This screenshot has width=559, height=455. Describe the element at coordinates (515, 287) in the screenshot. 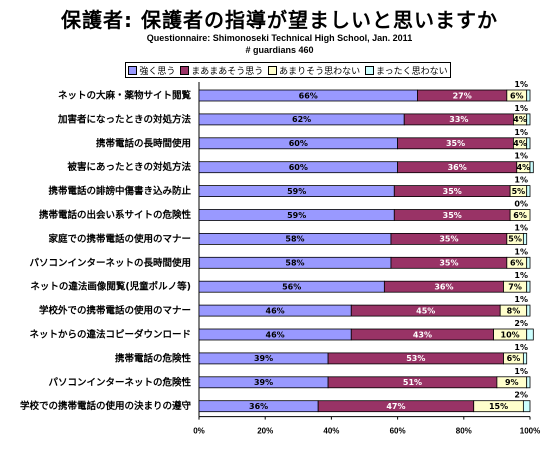

I see `data-label: 7%` at that location.